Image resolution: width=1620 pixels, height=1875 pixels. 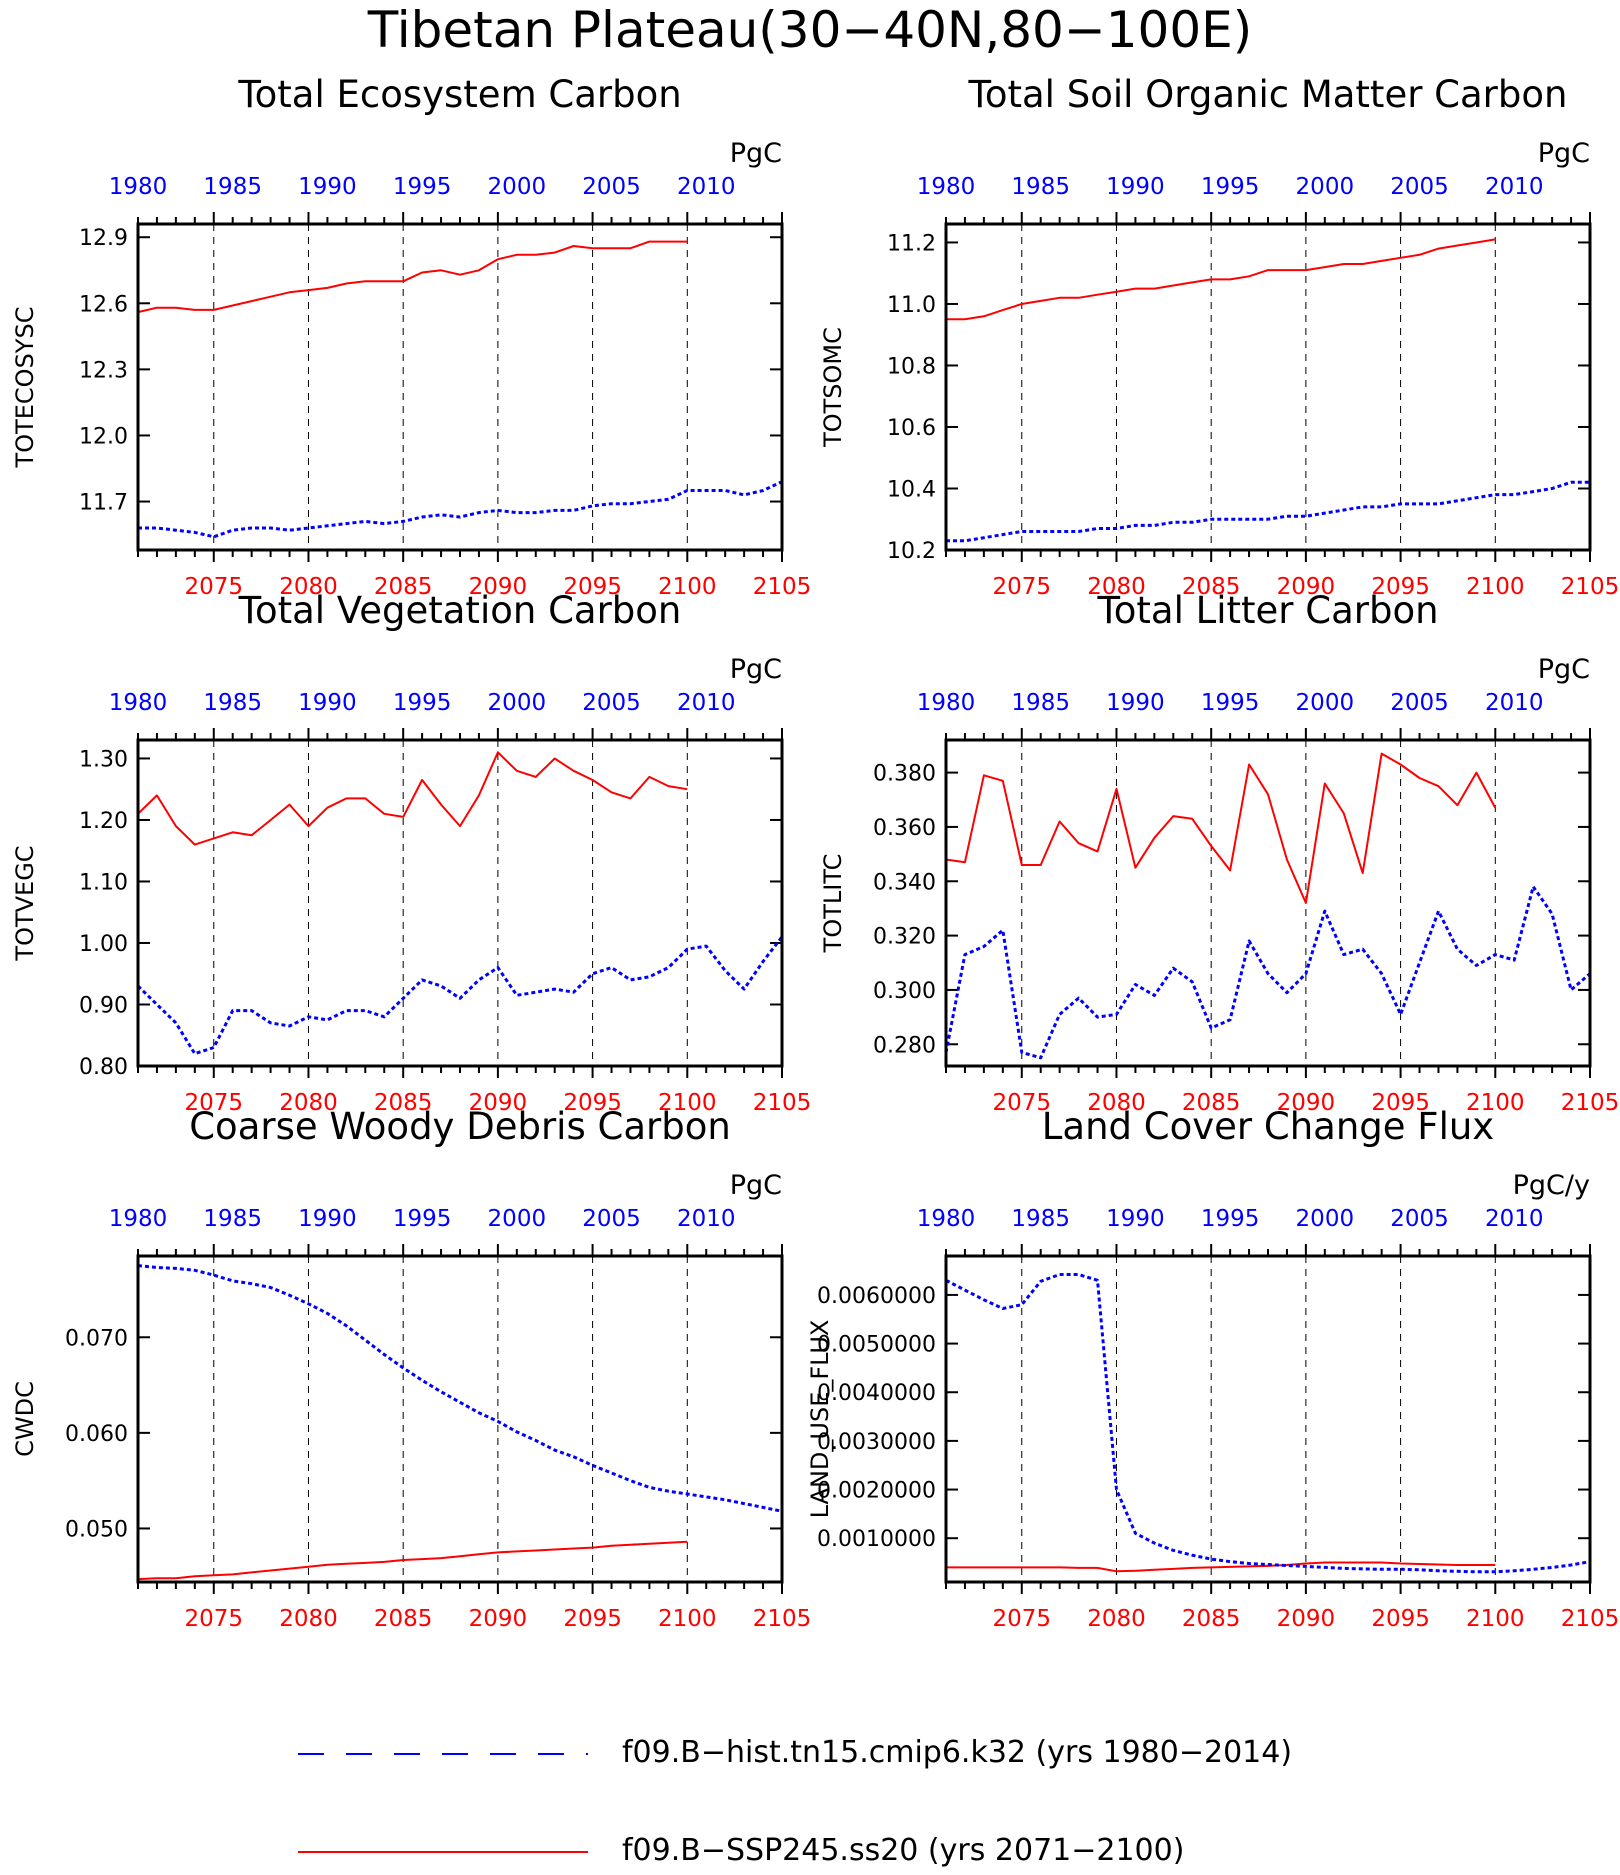 I want to click on panel-title: Total Litter Carbon, so click(x=1267, y=610).